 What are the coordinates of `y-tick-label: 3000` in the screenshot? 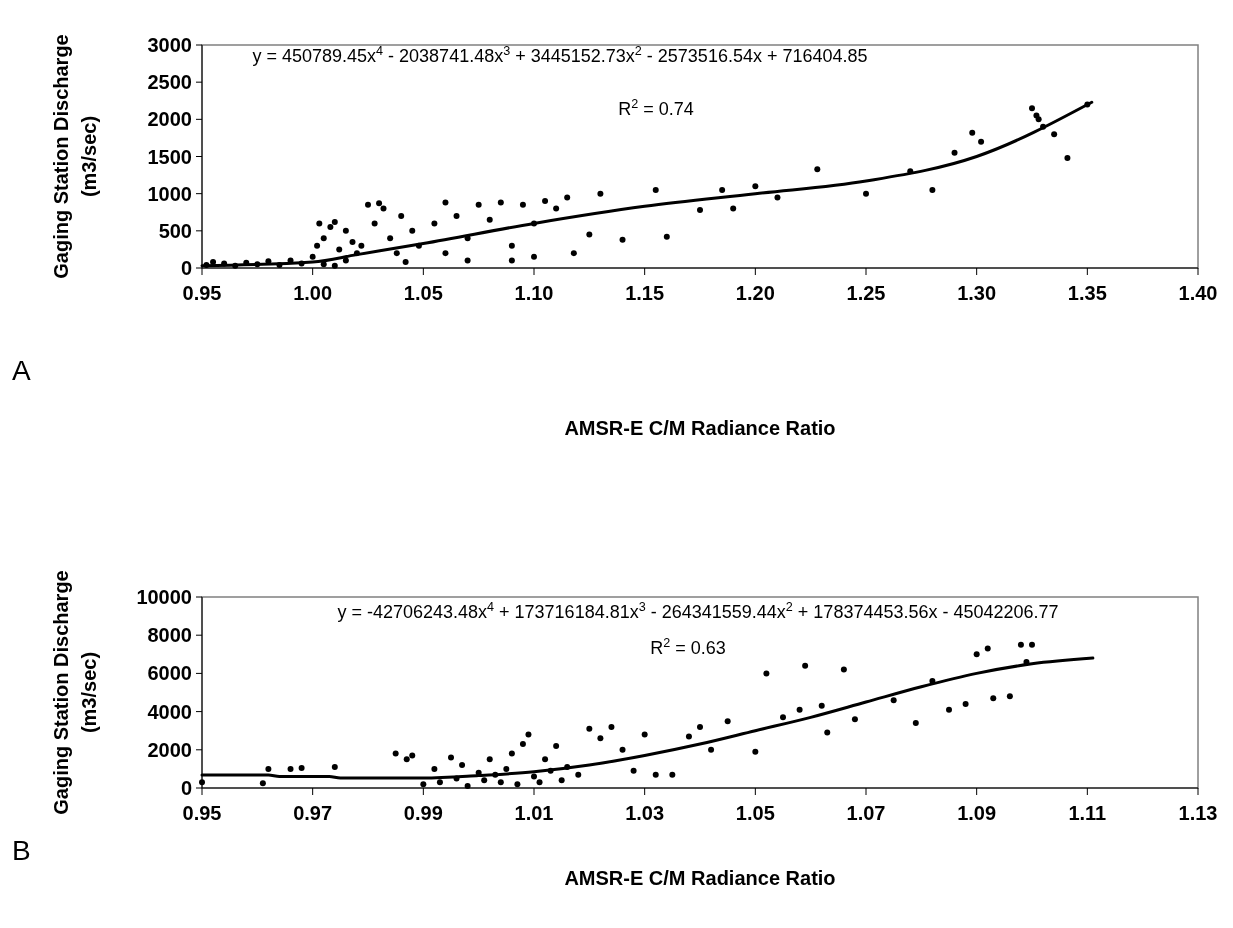 It's located at (169, 45).